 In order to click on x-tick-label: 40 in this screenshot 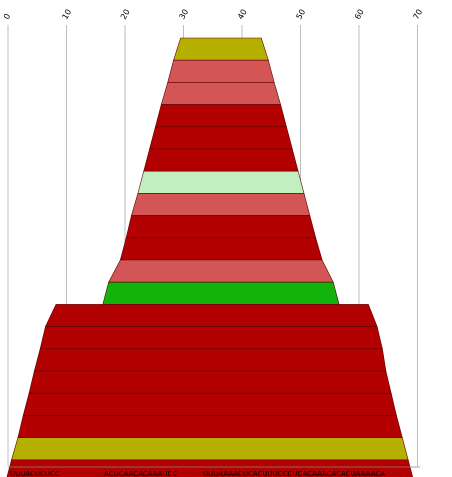, I will do `click(242, 14)`.